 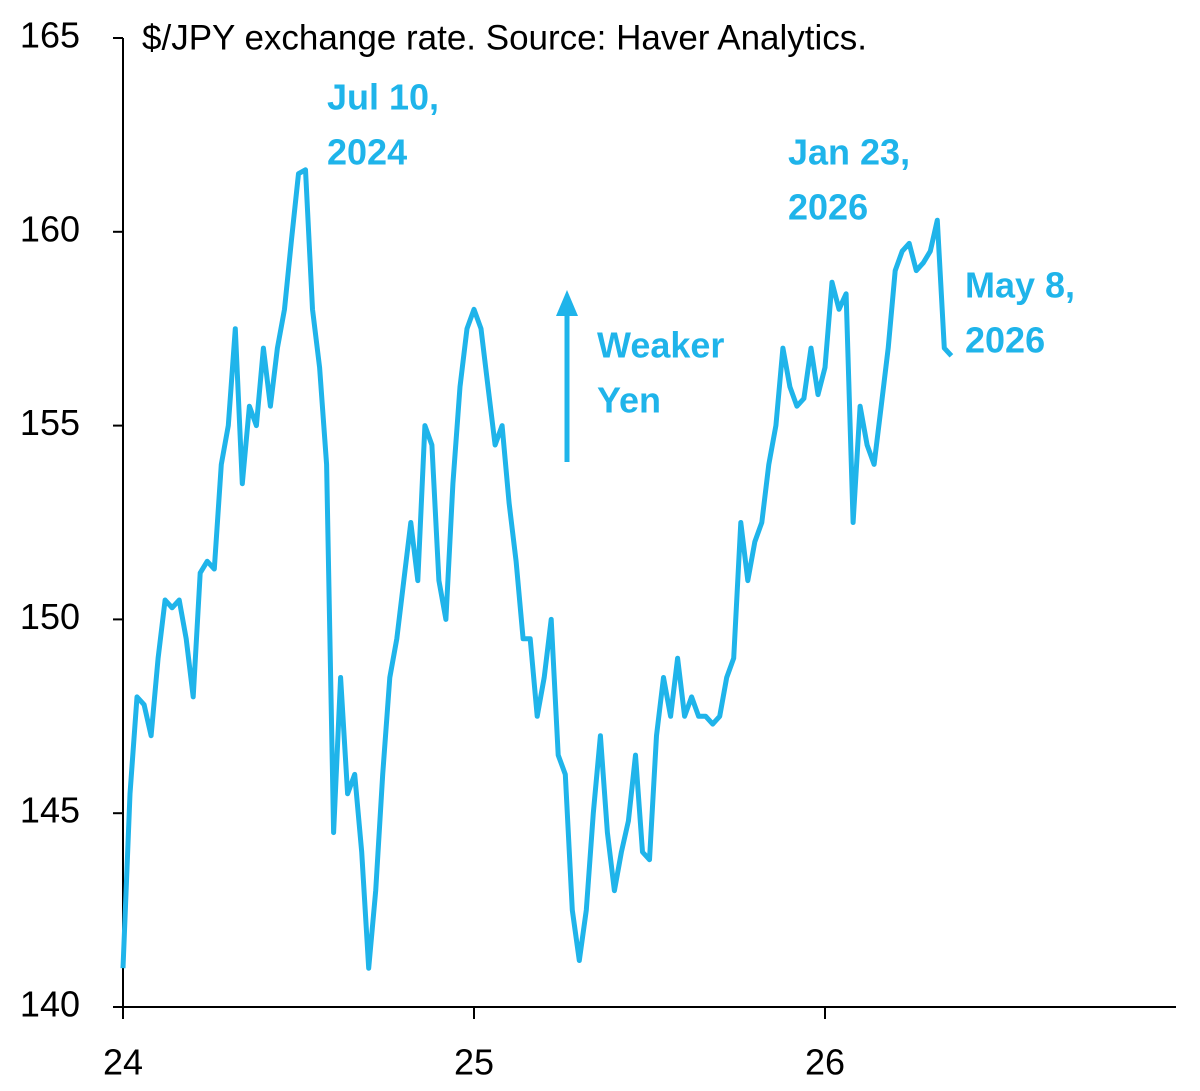 What do you see at coordinates (1020, 285) in the screenshot?
I see `annotation: May 8,` at bounding box center [1020, 285].